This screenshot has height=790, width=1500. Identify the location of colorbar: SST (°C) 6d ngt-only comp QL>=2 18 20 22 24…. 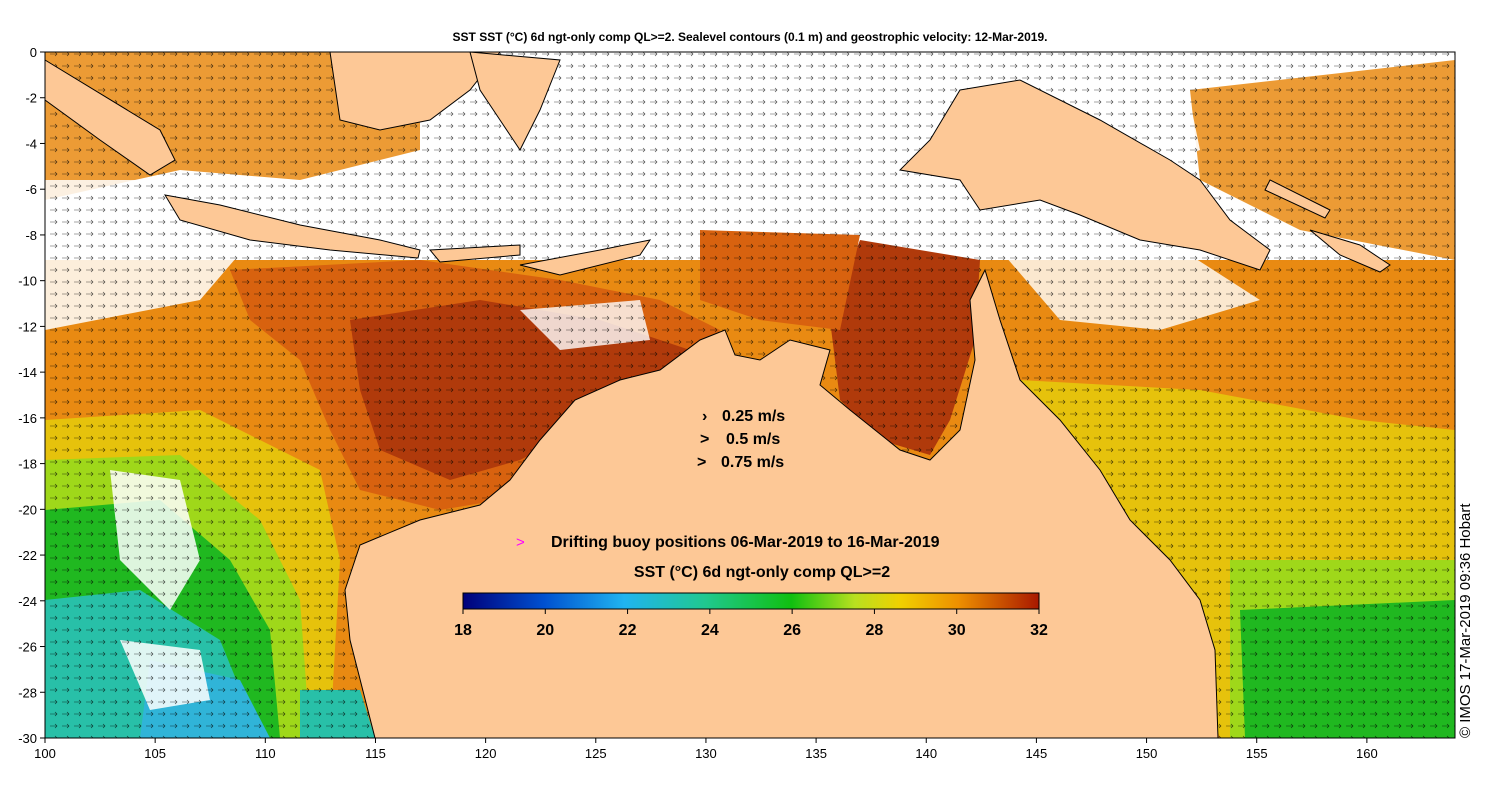
(751, 601).